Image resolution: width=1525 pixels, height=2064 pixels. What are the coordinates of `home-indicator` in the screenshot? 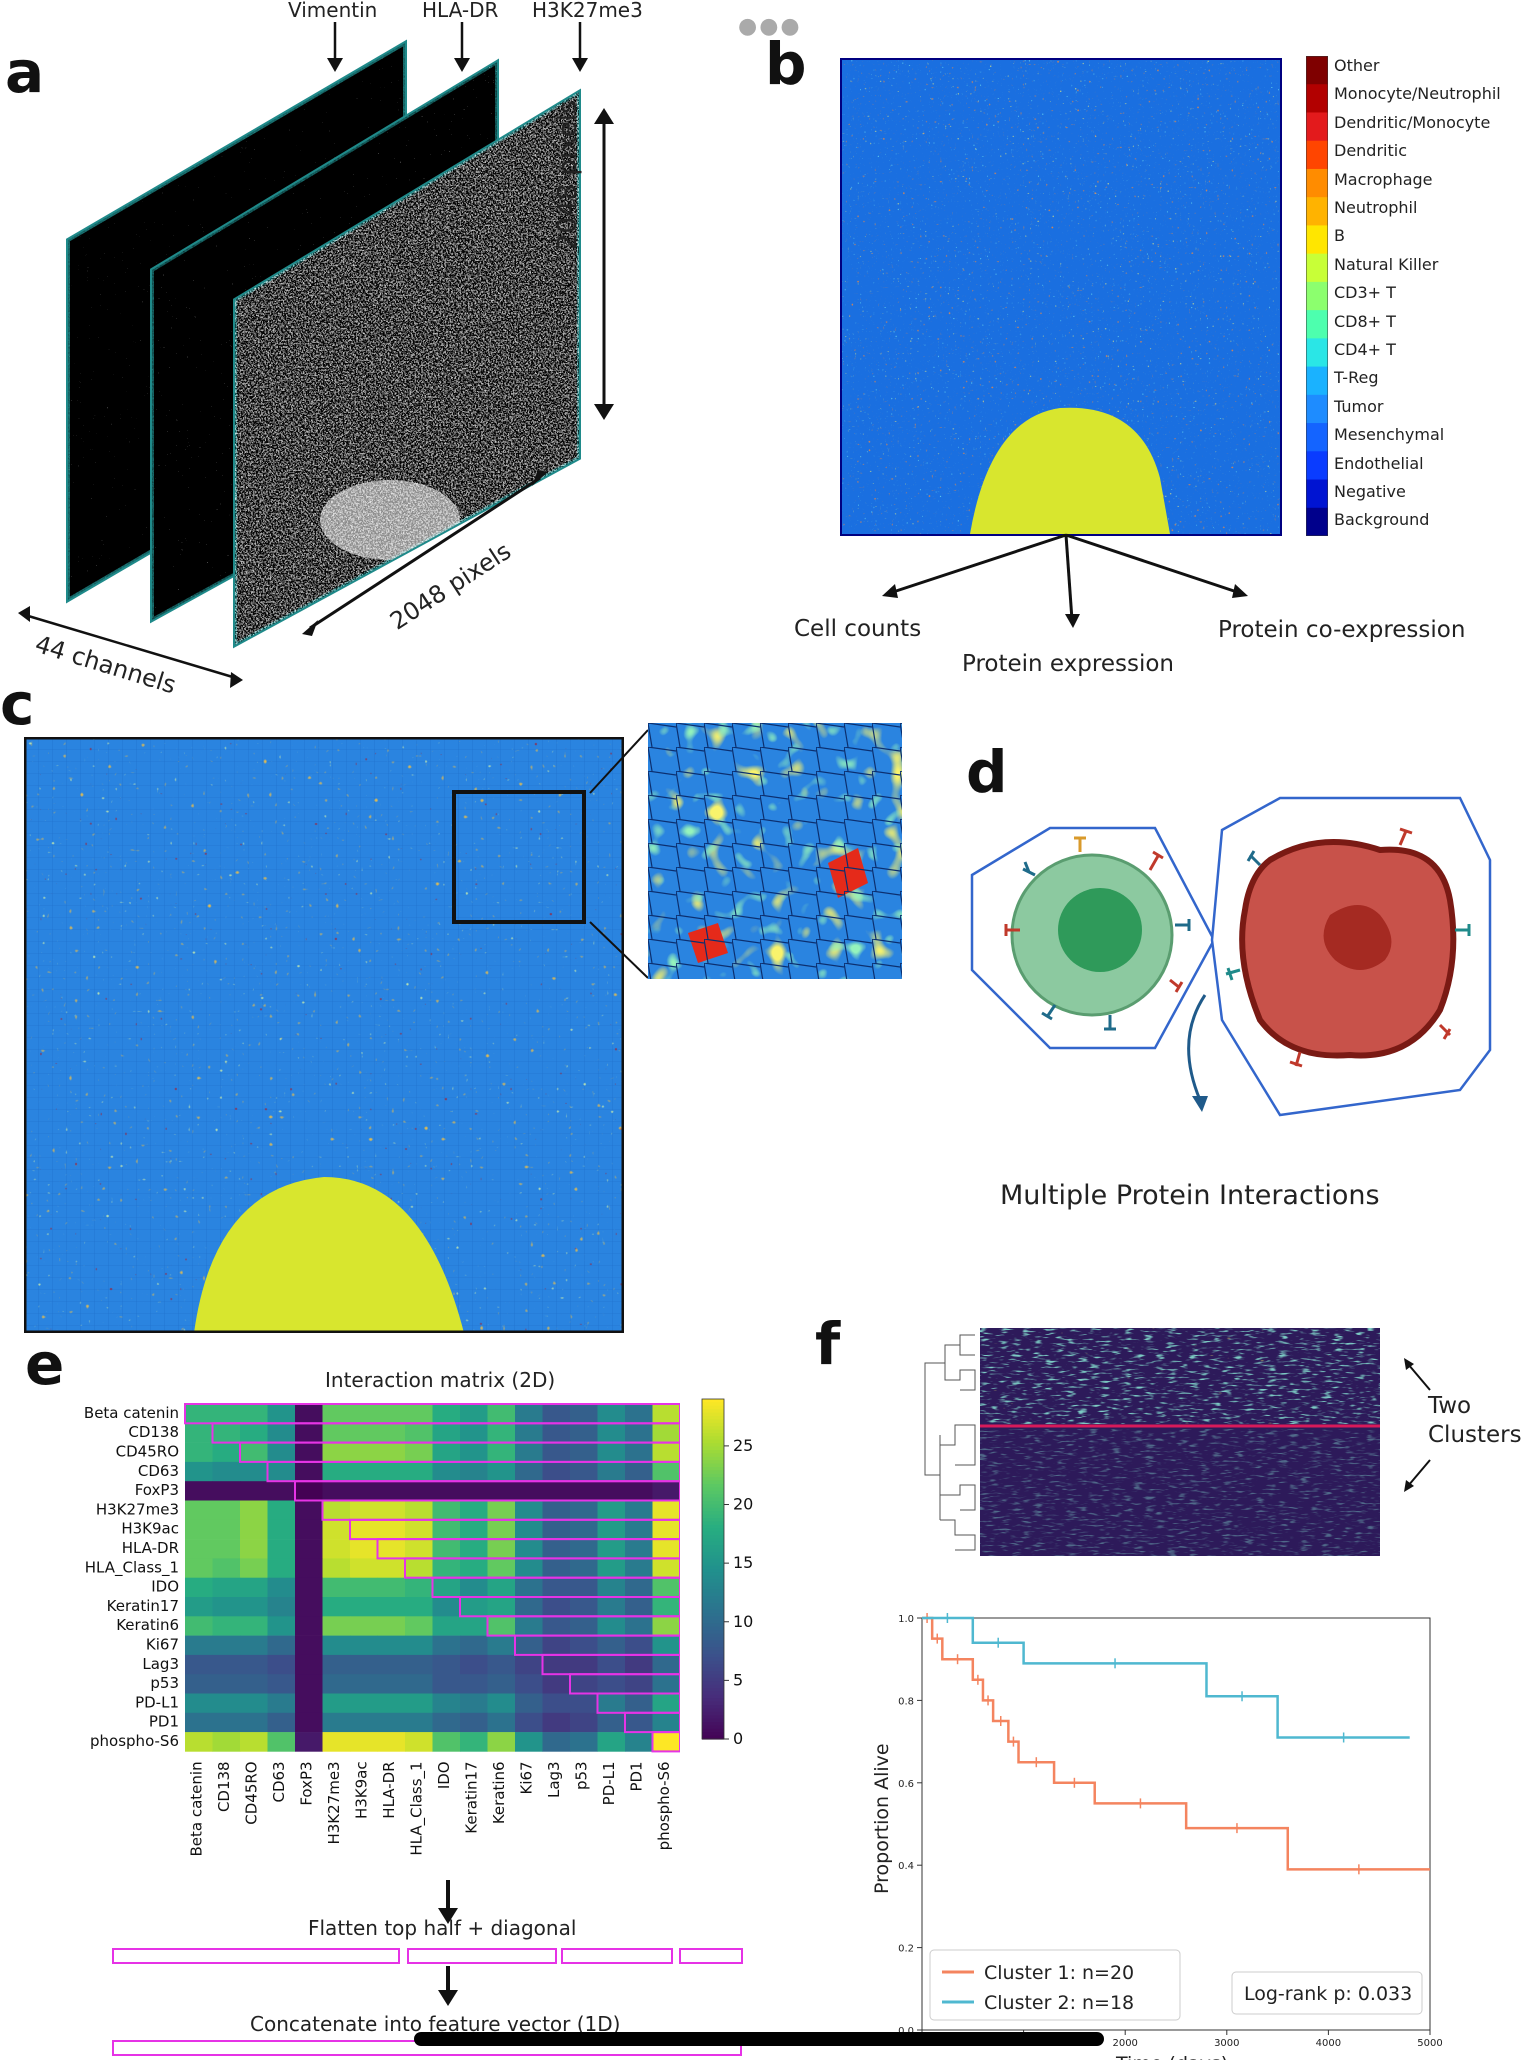 It's located at (759, 2039).